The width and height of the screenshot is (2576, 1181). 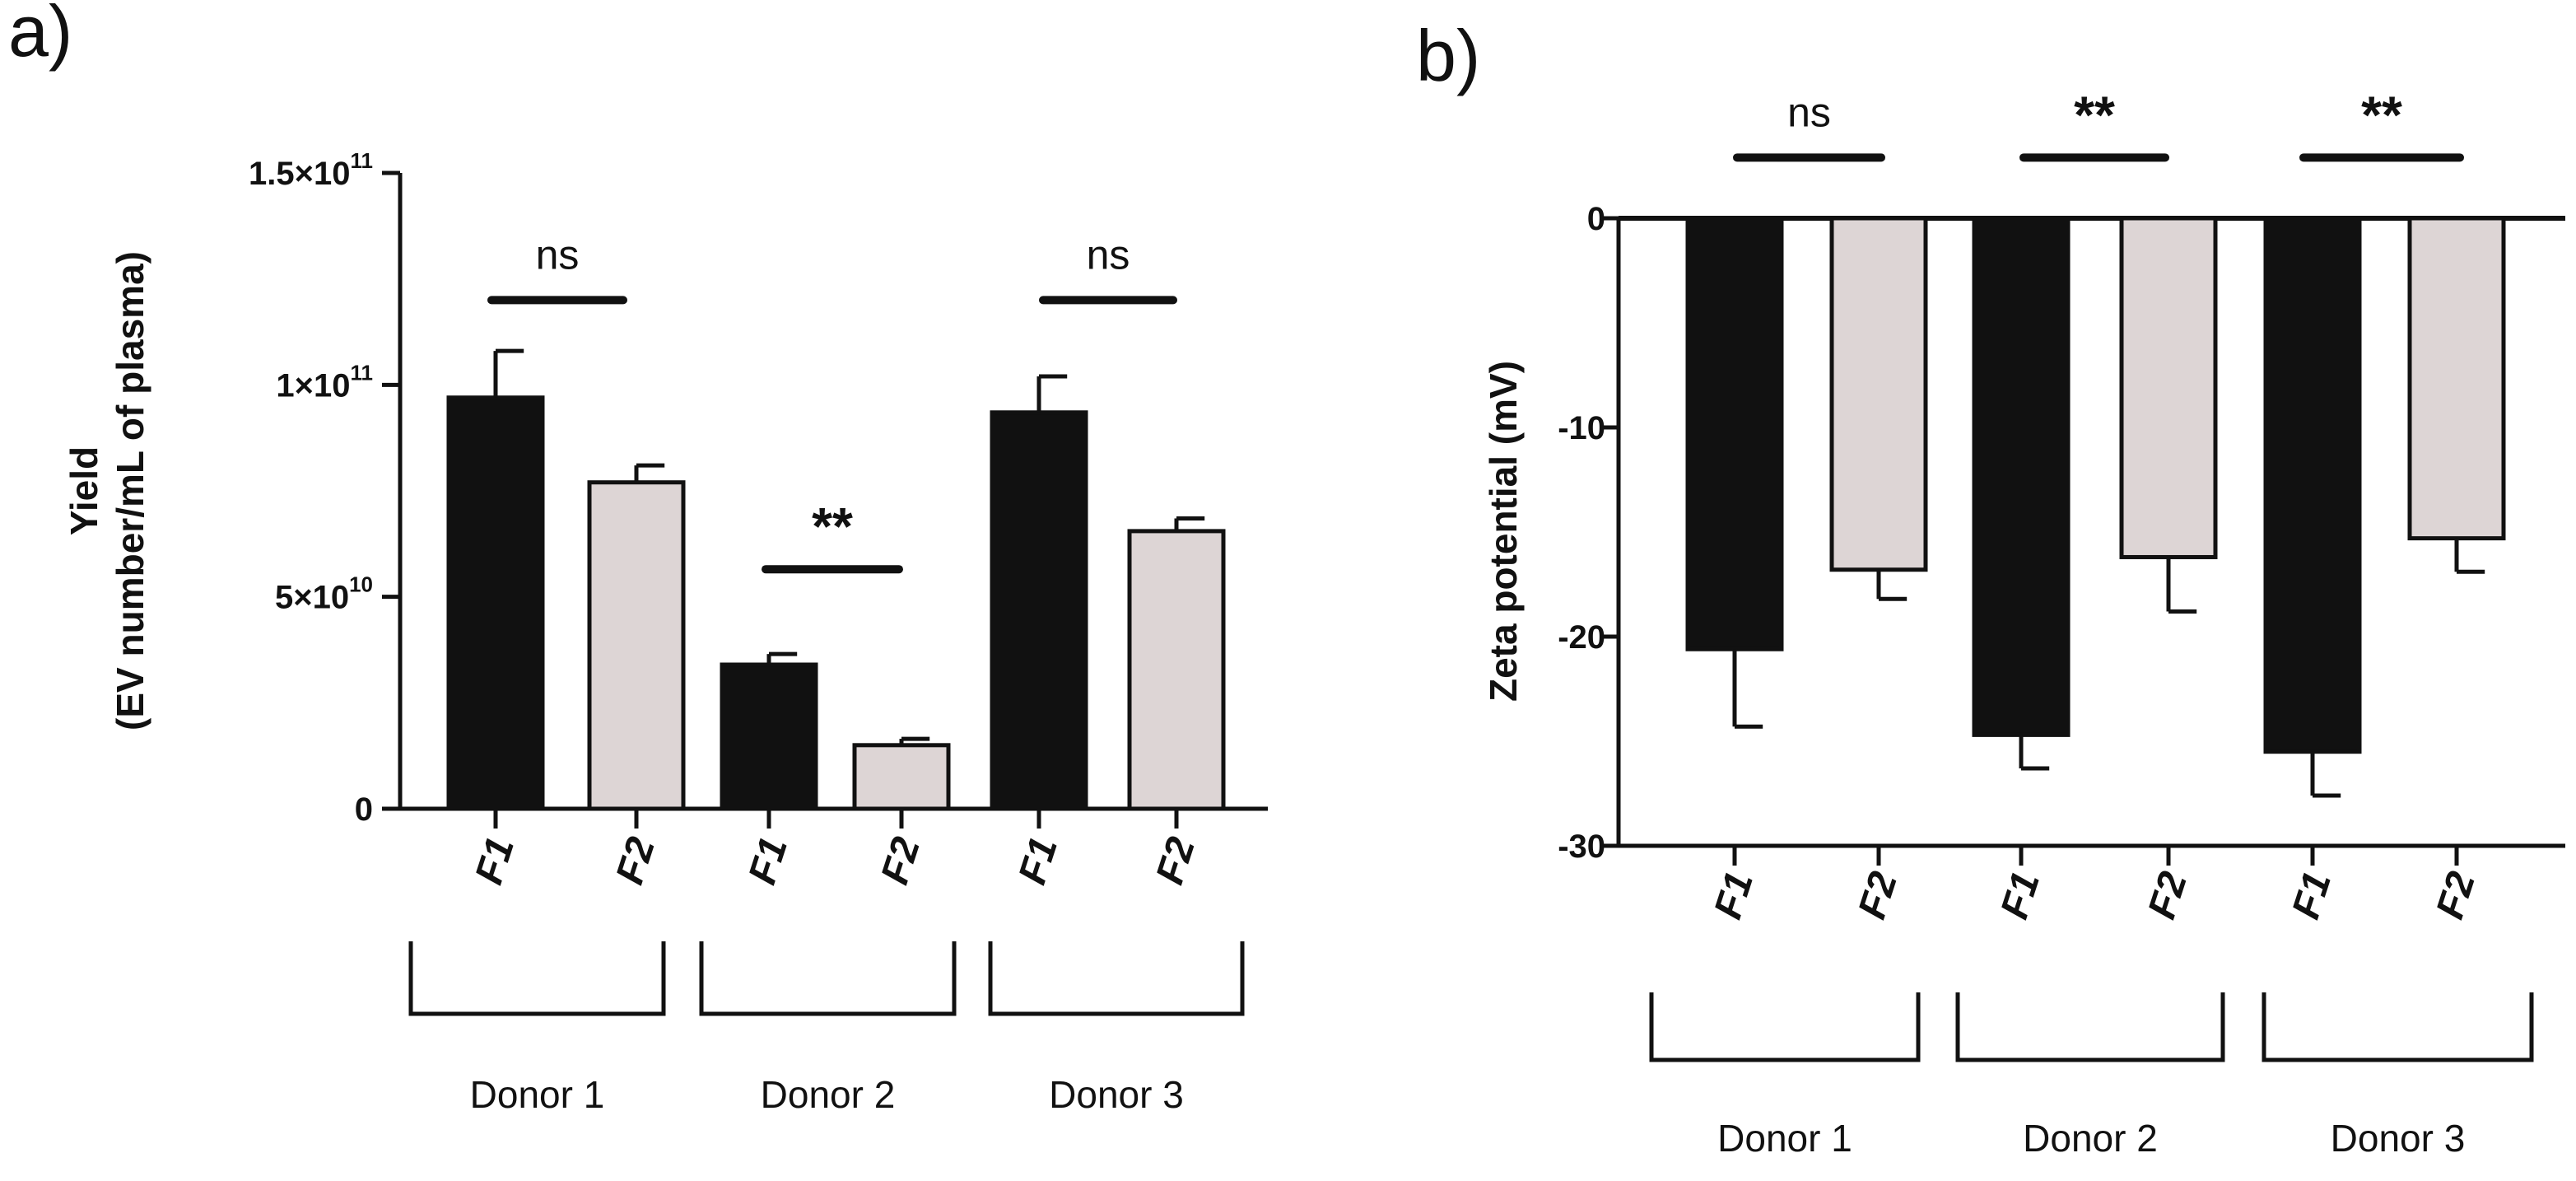 What do you see at coordinates (1503, 531) in the screenshot?
I see `y-axis-title: Zeta potential (mV)` at bounding box center [1503, 531].